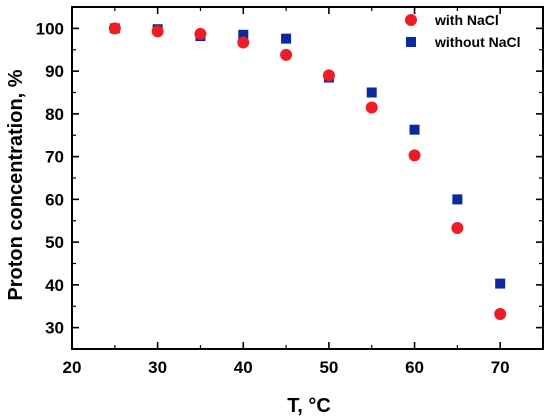 Image resolution: width=550 pixels, height=418 pixels. What do you see at coordinates (477, 42) in the screenshot?
I see `legend-label-without-nacl: without NaCl` at bounding box center [477, 42].